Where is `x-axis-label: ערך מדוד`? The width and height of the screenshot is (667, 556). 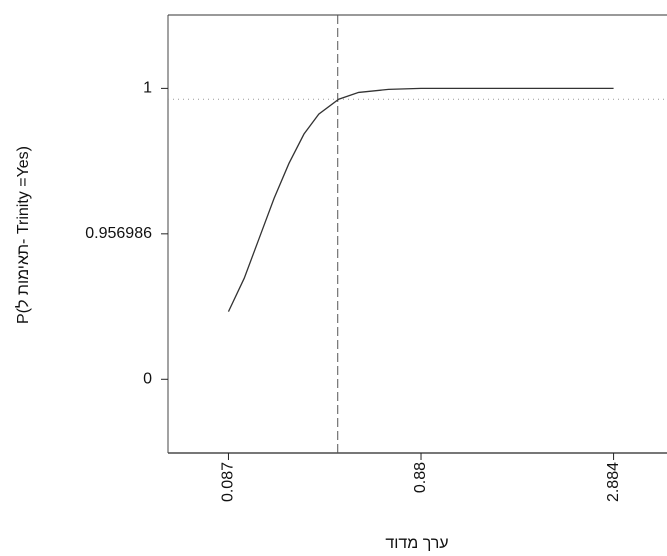
x-axis-label: ערך מדוד is located at coordinates (416, 543).